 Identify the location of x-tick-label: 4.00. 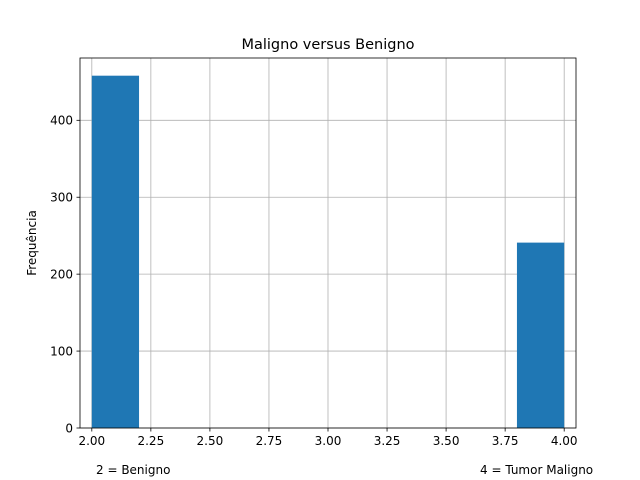
(564, 441).